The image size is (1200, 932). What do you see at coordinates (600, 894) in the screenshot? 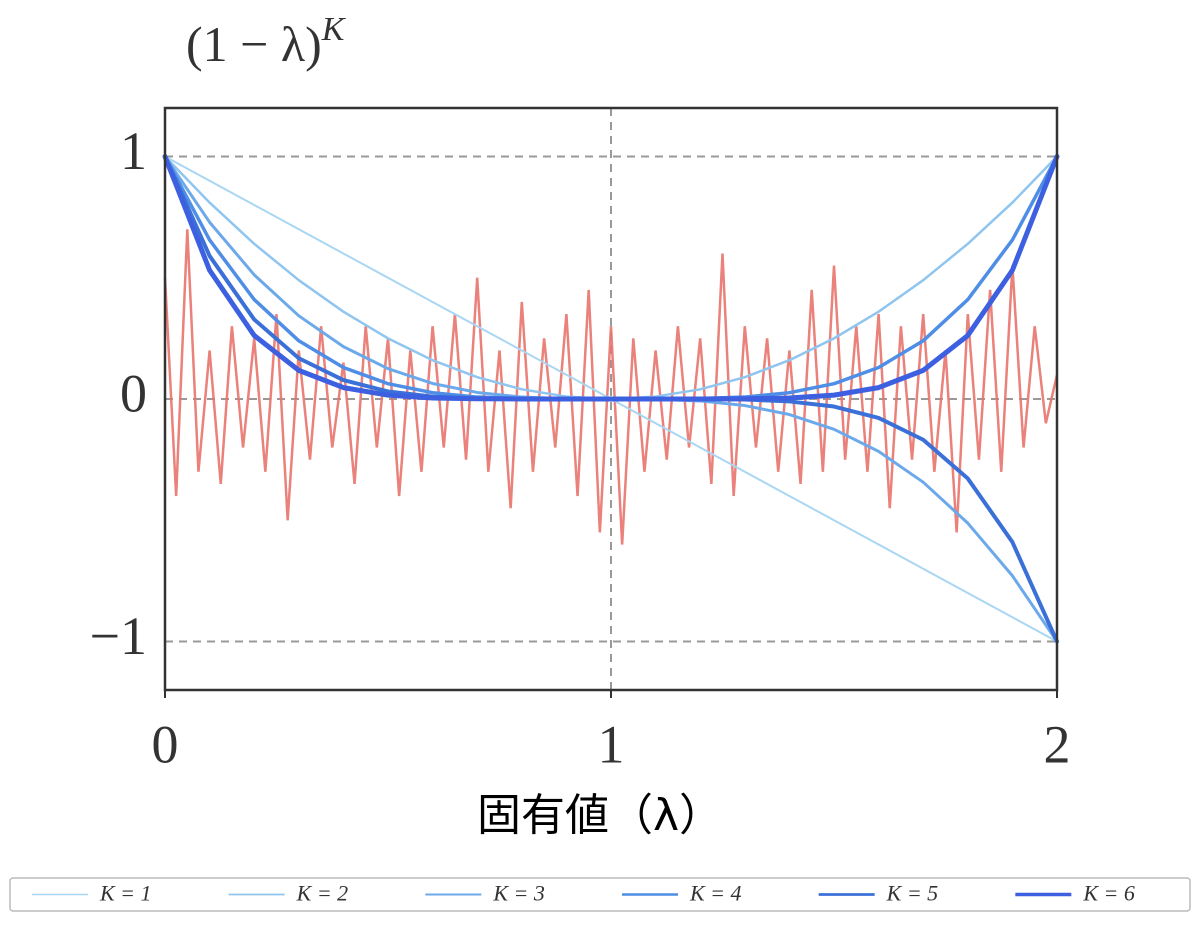
I see `legend-box` at bounding box center [600, 894].